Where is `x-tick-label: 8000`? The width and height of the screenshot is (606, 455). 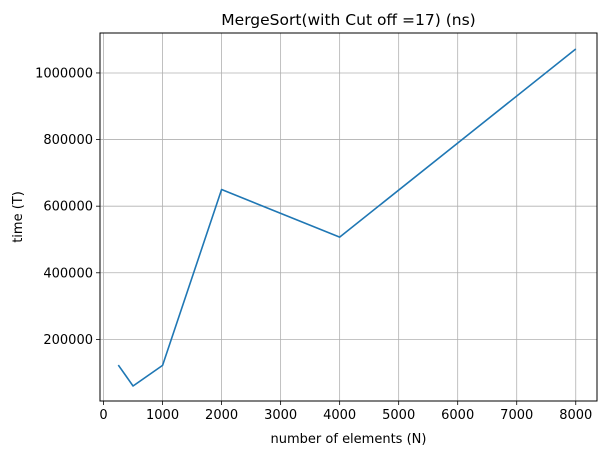
x-tick-label: 8000 is located at coordinates (575, 415).